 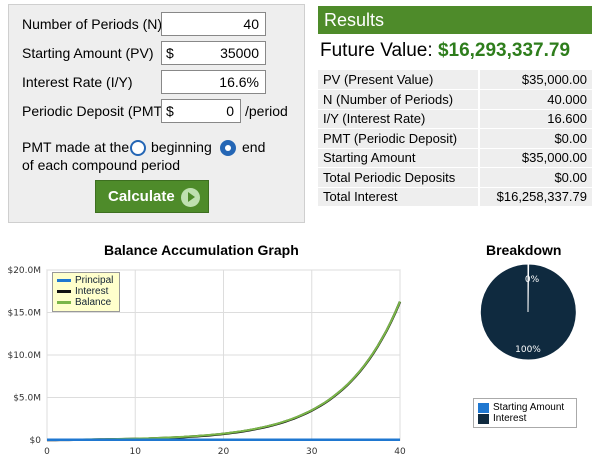 What do you see at coordinates (213, 24) in the screenshot?
I see `periods-input: 40` at bounding box center [213, 24].